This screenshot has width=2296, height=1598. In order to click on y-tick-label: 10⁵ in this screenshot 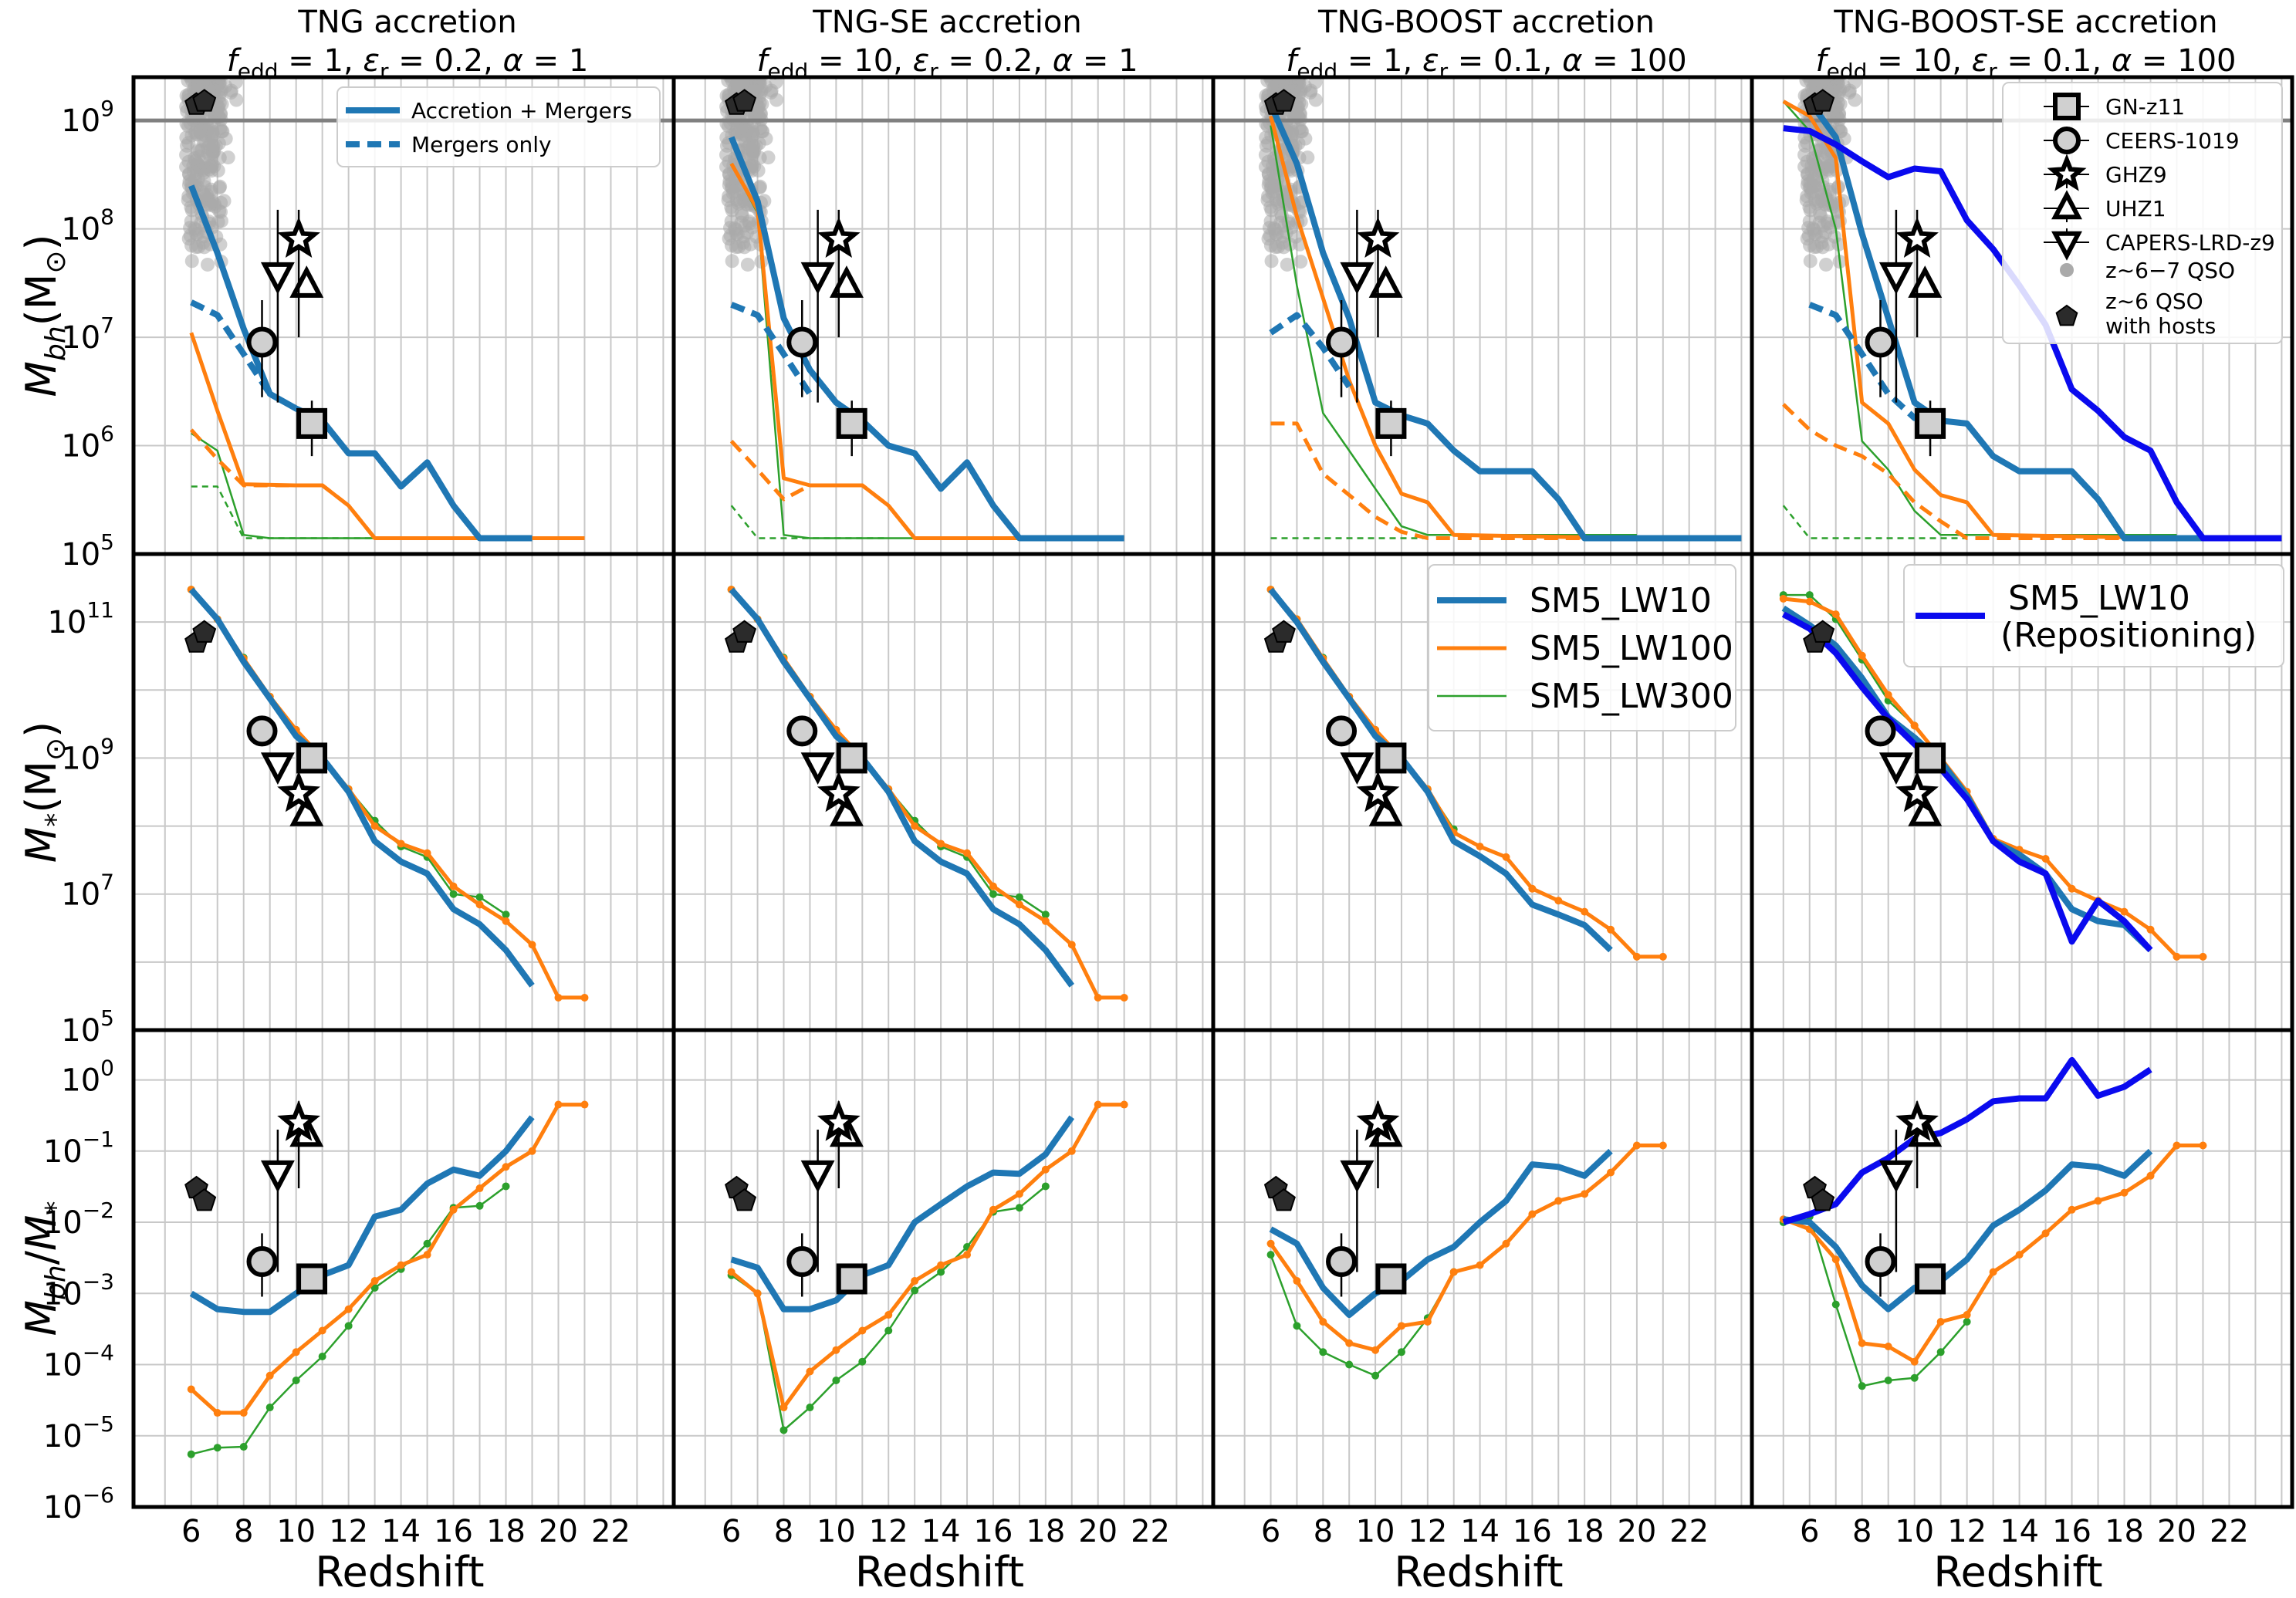, I will do `click(87, 551)`.